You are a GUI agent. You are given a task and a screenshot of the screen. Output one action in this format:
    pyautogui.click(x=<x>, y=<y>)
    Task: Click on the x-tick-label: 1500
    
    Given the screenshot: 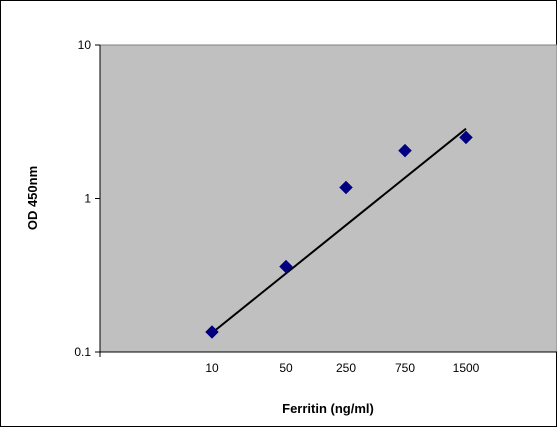 What is the action you would take?
    pyautogui.click(x=466, y=368)
    